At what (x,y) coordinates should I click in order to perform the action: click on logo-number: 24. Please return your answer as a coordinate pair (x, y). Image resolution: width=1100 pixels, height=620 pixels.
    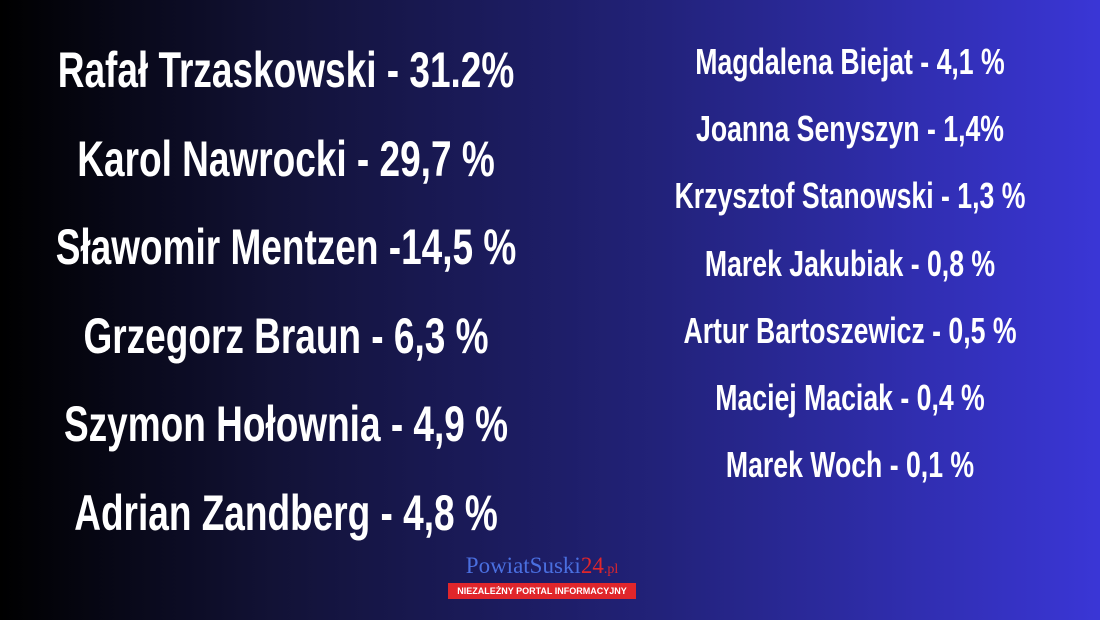
    Looking at the image, I should click on (592, 565).